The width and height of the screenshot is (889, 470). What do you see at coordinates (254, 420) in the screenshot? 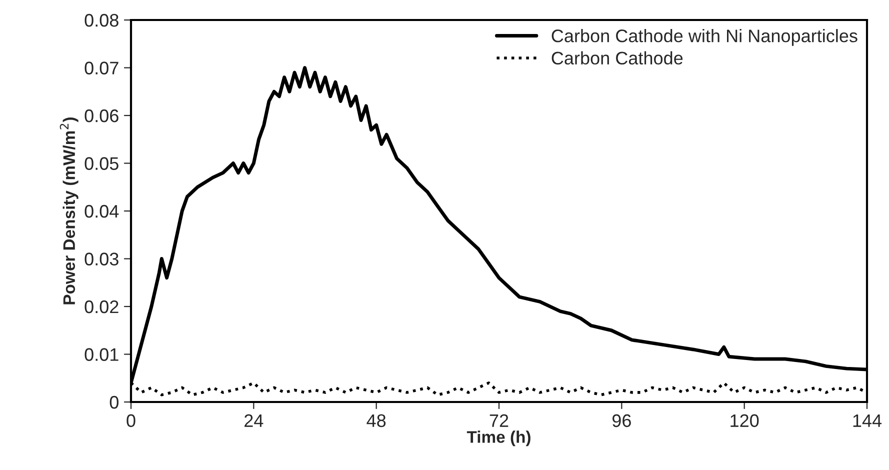
I see `x-tick-label: 24` at bounding box center [254, 420].